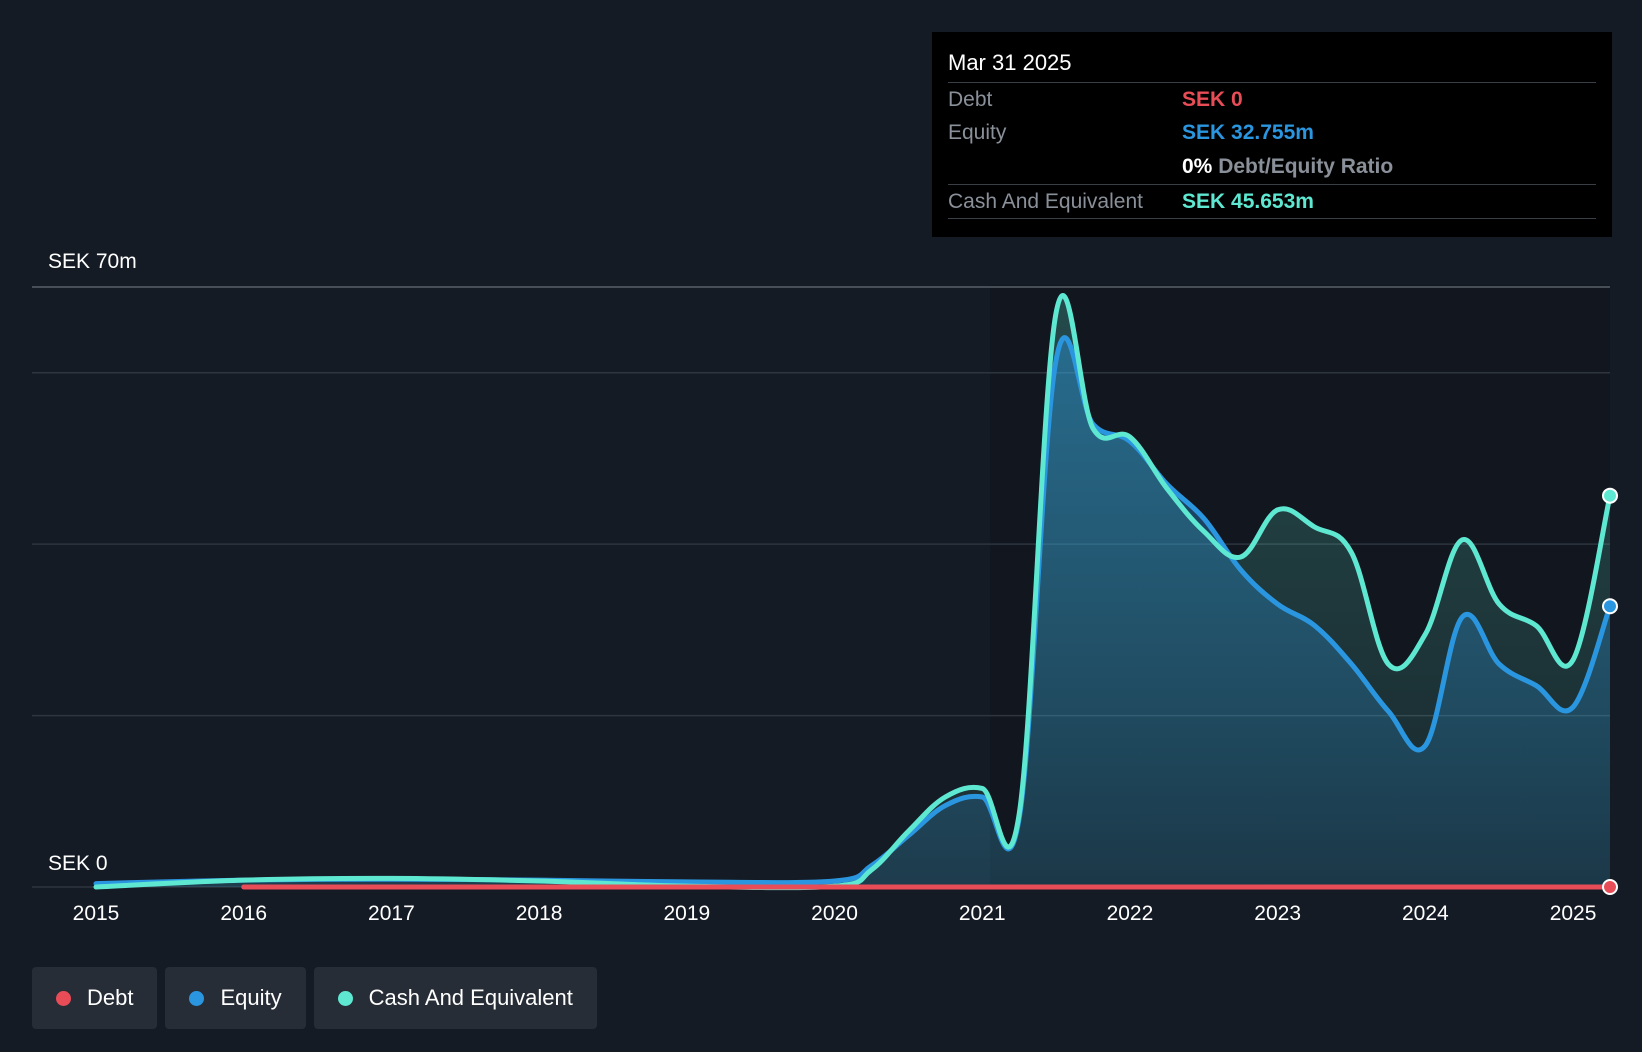 This screenshot has width=1642, height=1052. I want to click on legend-label-equity: Equity, so click(251, 997).